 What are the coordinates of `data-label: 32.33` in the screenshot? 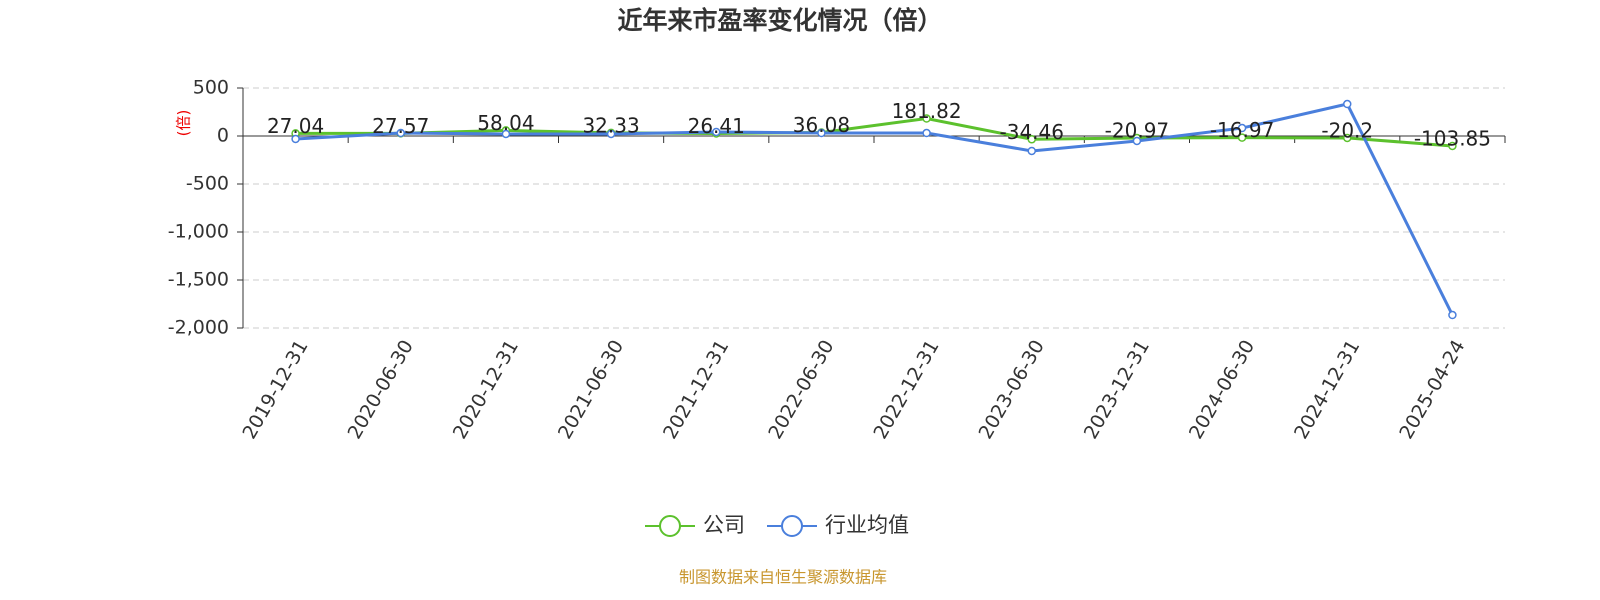 It's located at (610, 125).